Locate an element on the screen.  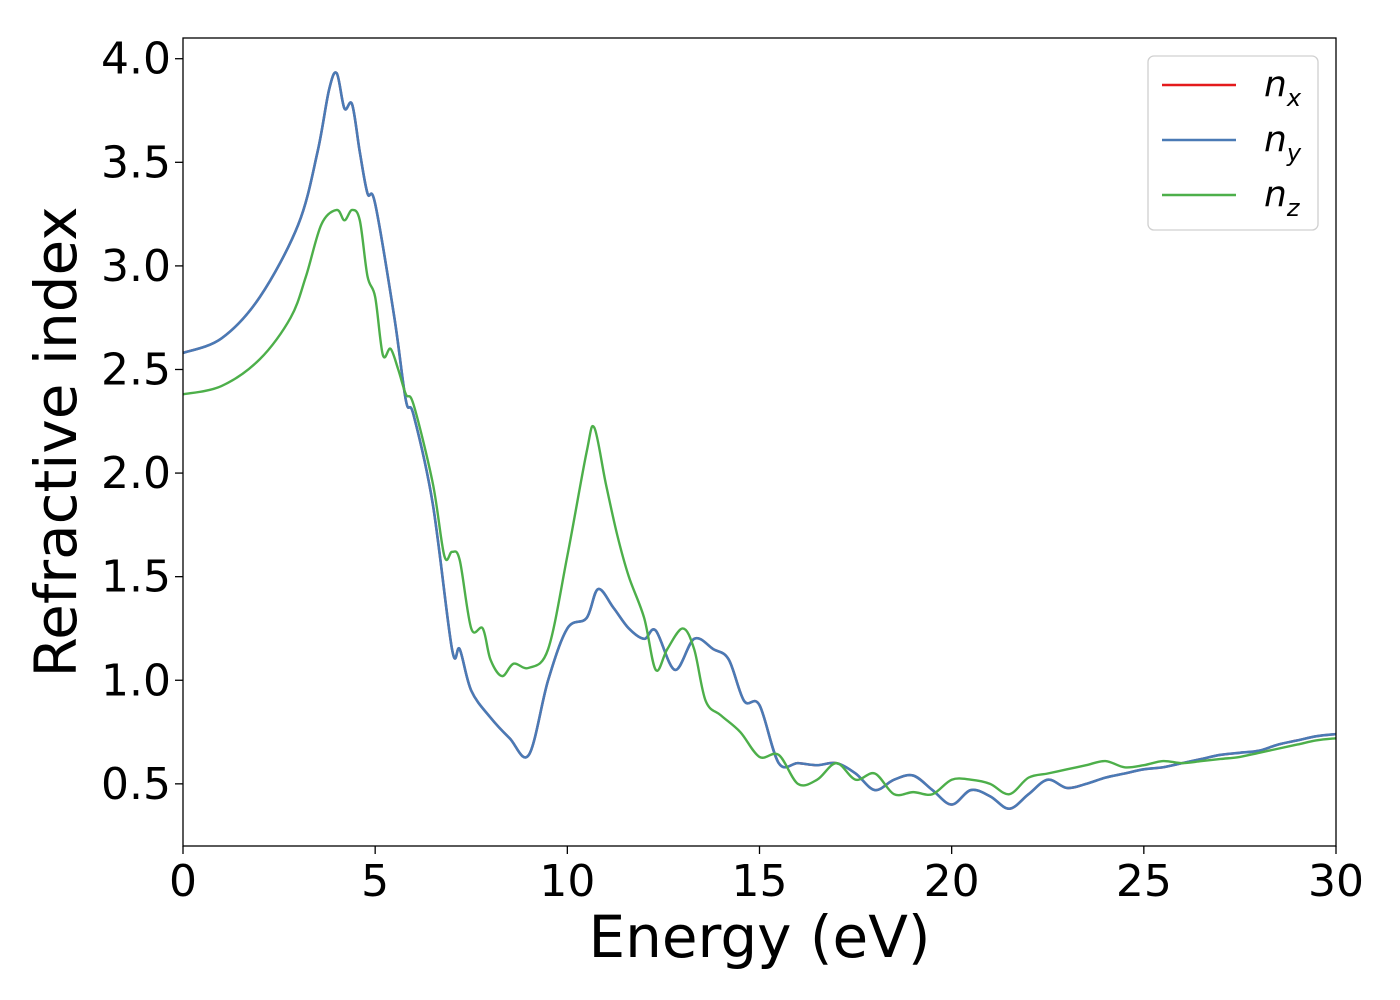
y-tick-label: 3.5 is located at coordinates (136, 162).